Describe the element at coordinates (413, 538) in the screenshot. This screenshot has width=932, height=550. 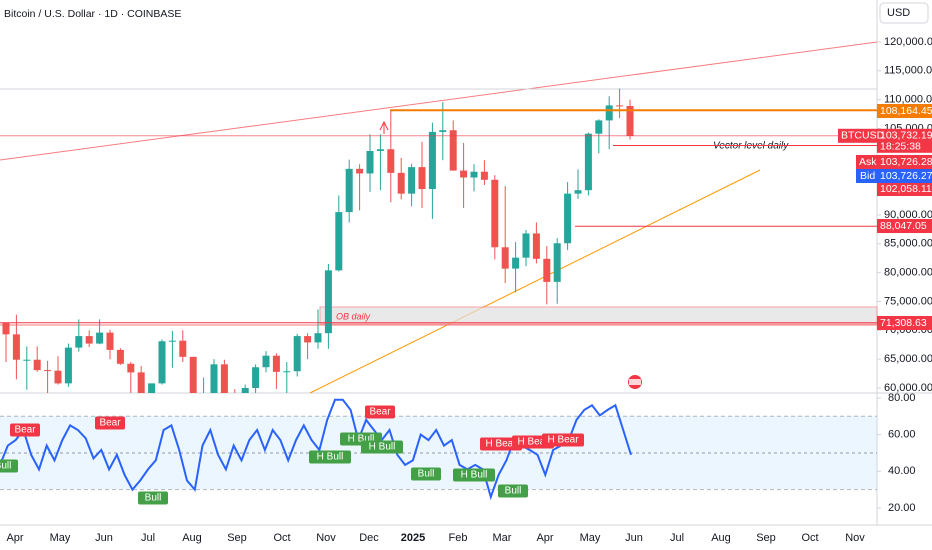
I see `x-tick-label: 2025` at that location.